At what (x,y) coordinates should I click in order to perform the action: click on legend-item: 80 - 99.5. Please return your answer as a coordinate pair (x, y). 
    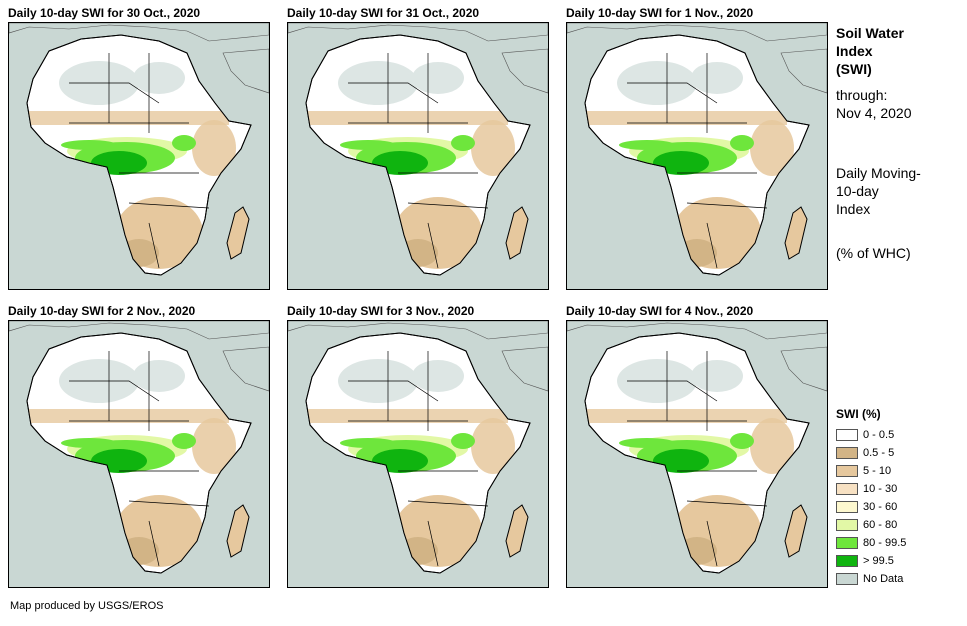
    Looking at the image, I should click on (896, 543).